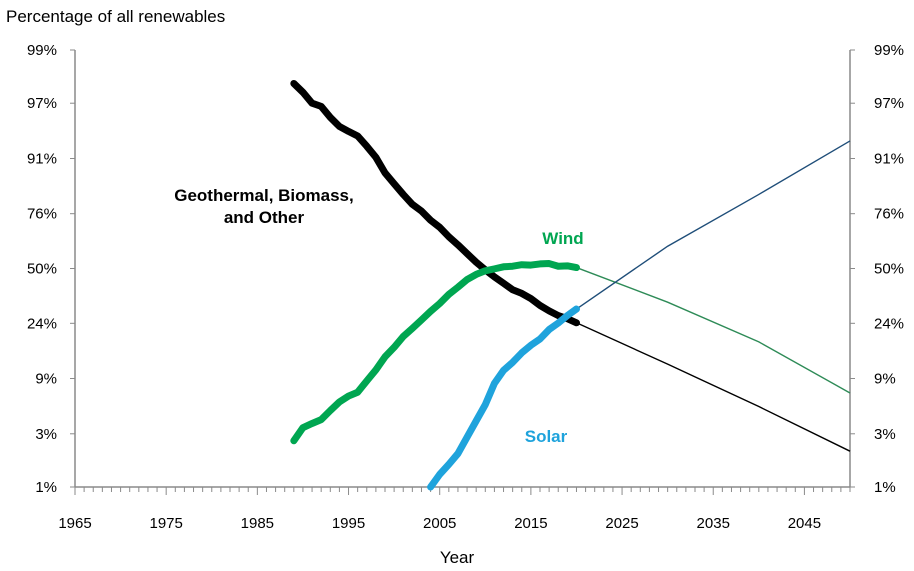 This screenshot has width=914, height=571. What do you see at coordinates (42, 50) in the screenshot?
I see `y-tick-label-left: 99%` at bounding box center [42, 50].